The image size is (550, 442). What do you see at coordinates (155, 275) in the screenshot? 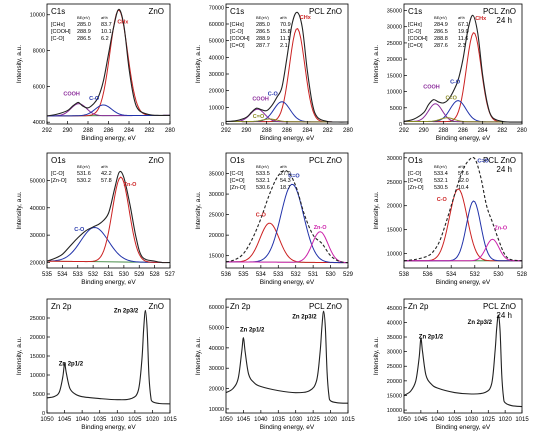
I see `x-tick-label: 528` at bounding box center [155, 275].